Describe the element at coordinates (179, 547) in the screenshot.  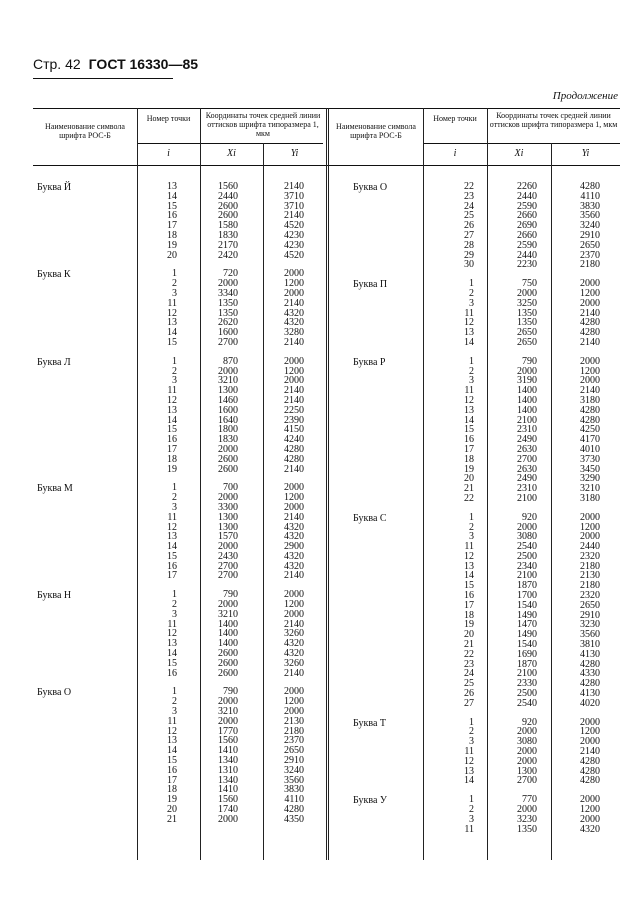
I see `table-row: 14 2000 2900` at that location.